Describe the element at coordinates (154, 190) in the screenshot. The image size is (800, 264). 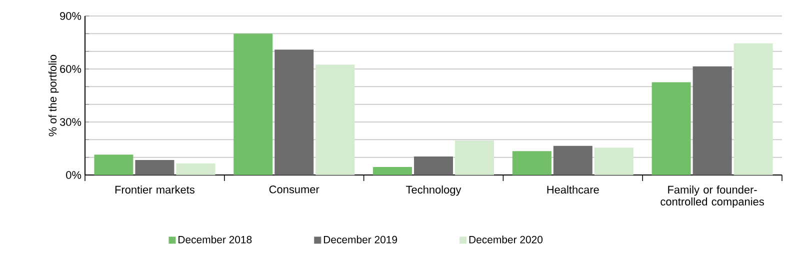
I see `x-tick-label: Frontier markets` at that location.